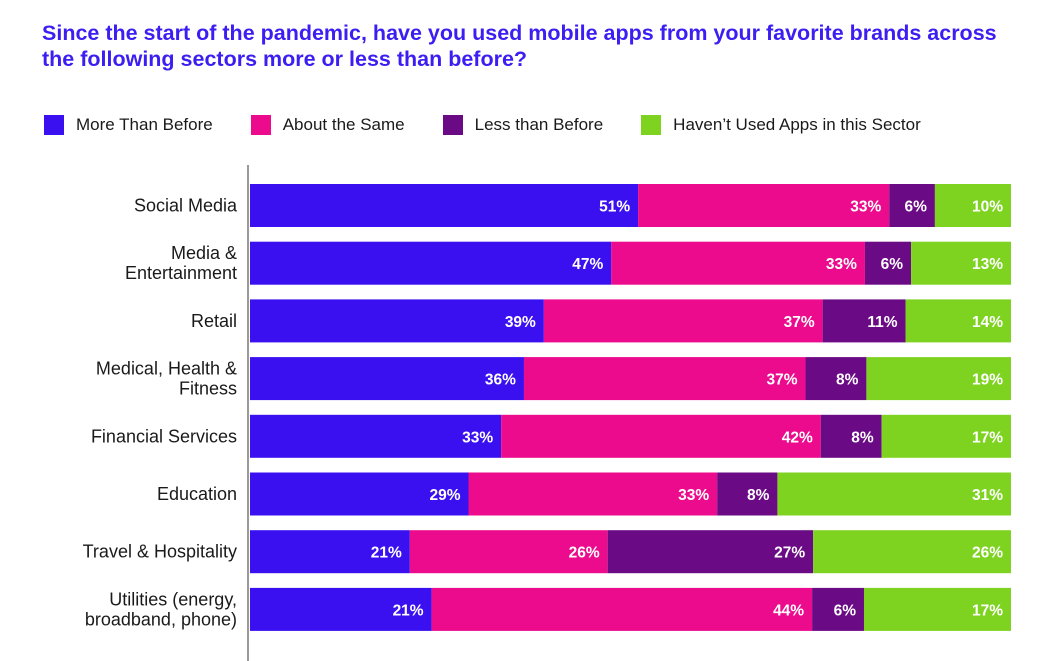 This screenshot has height=661, width=1064. Describe the element at coordinates (651, 125) in the screenshot. I see `legend-swatch-not-used` at that location.